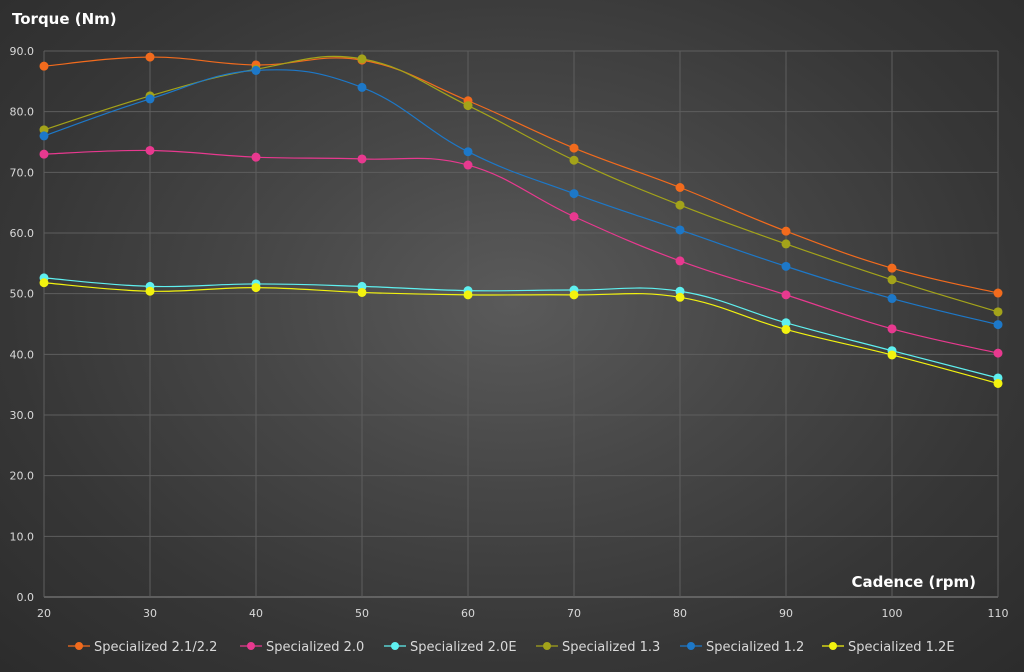 The width and height of the screenshot is (1024, 672). What do you see at coordinates (892, 613) in the screenshot?
I see `x-tick-label: 100` at bounding box center [892, 613].